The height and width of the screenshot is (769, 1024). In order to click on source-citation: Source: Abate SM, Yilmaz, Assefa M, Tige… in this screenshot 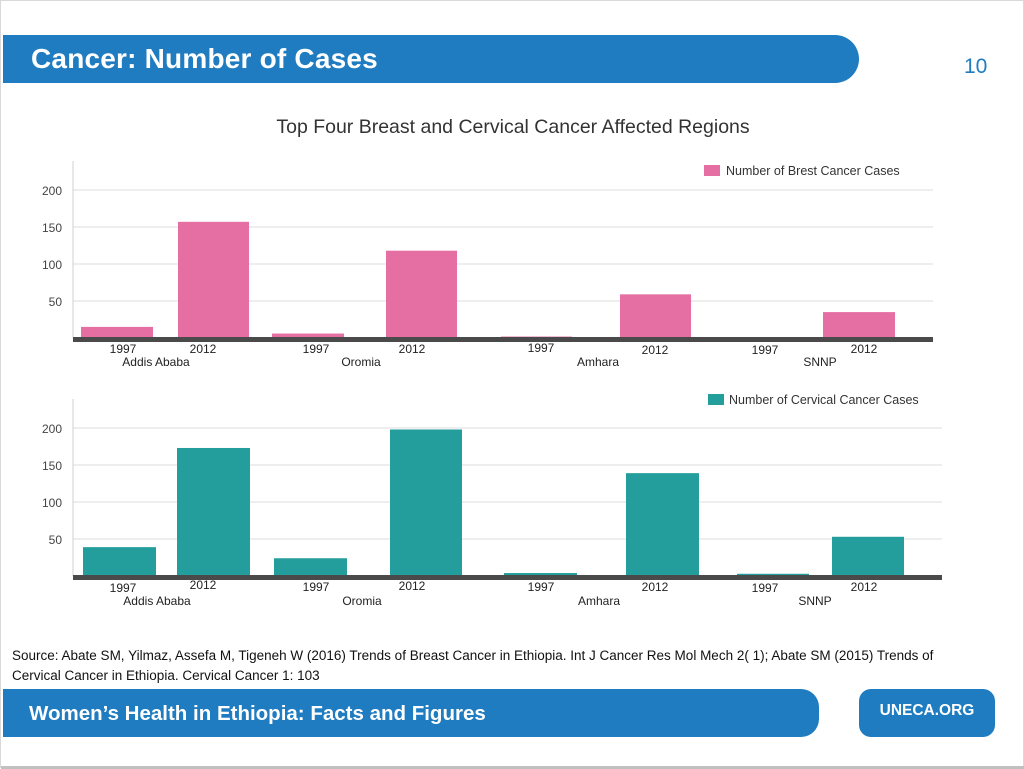, I will do `click(473, 665)`.